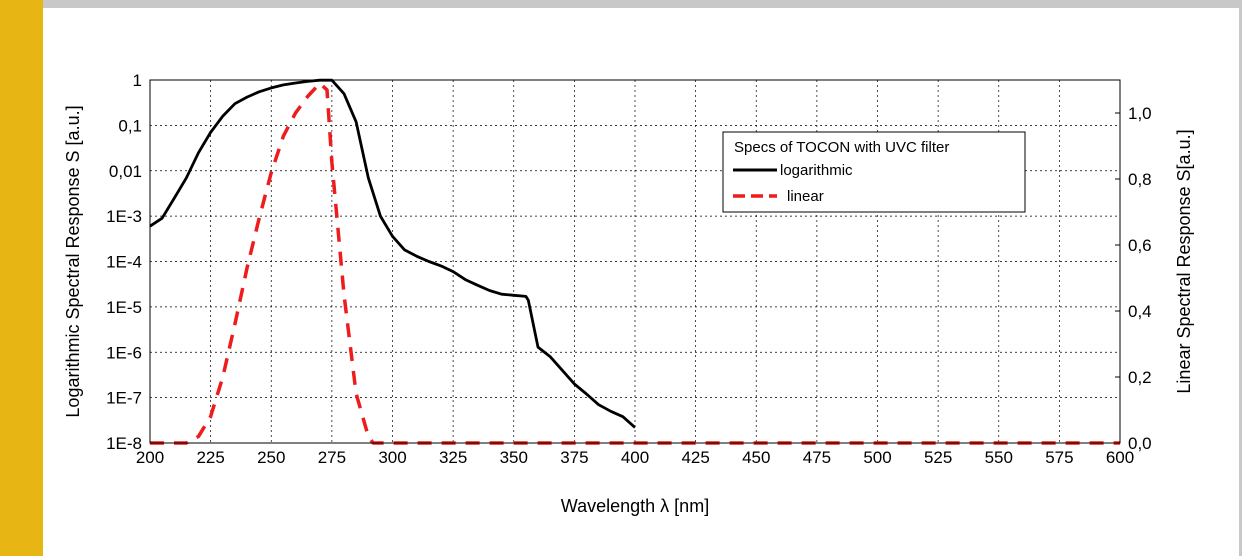 Image resolution: width=1242 pixels, height=556 pixels. Describe the element at coordinates (756, 457) in the screenshot. I see `x-tick-label: 450` at that location.